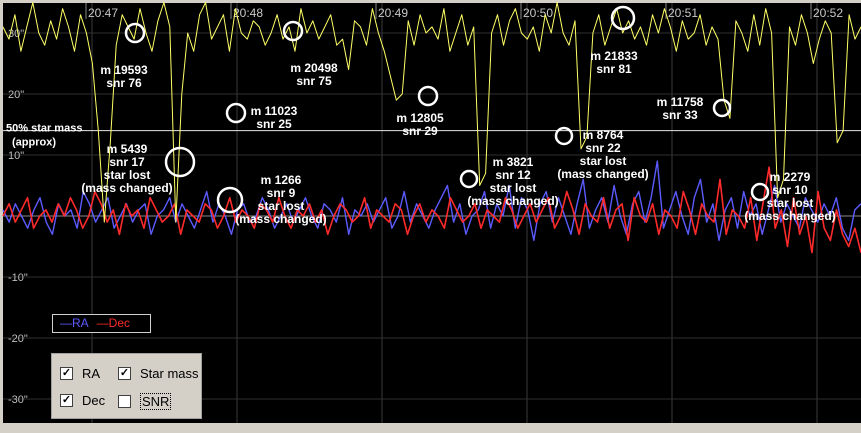  What do you see at coordinates (126, 386) in the screenshot?
I see `series-toggle-panel: RA Star mass Dec SNR` at bounding box center [126, 386].